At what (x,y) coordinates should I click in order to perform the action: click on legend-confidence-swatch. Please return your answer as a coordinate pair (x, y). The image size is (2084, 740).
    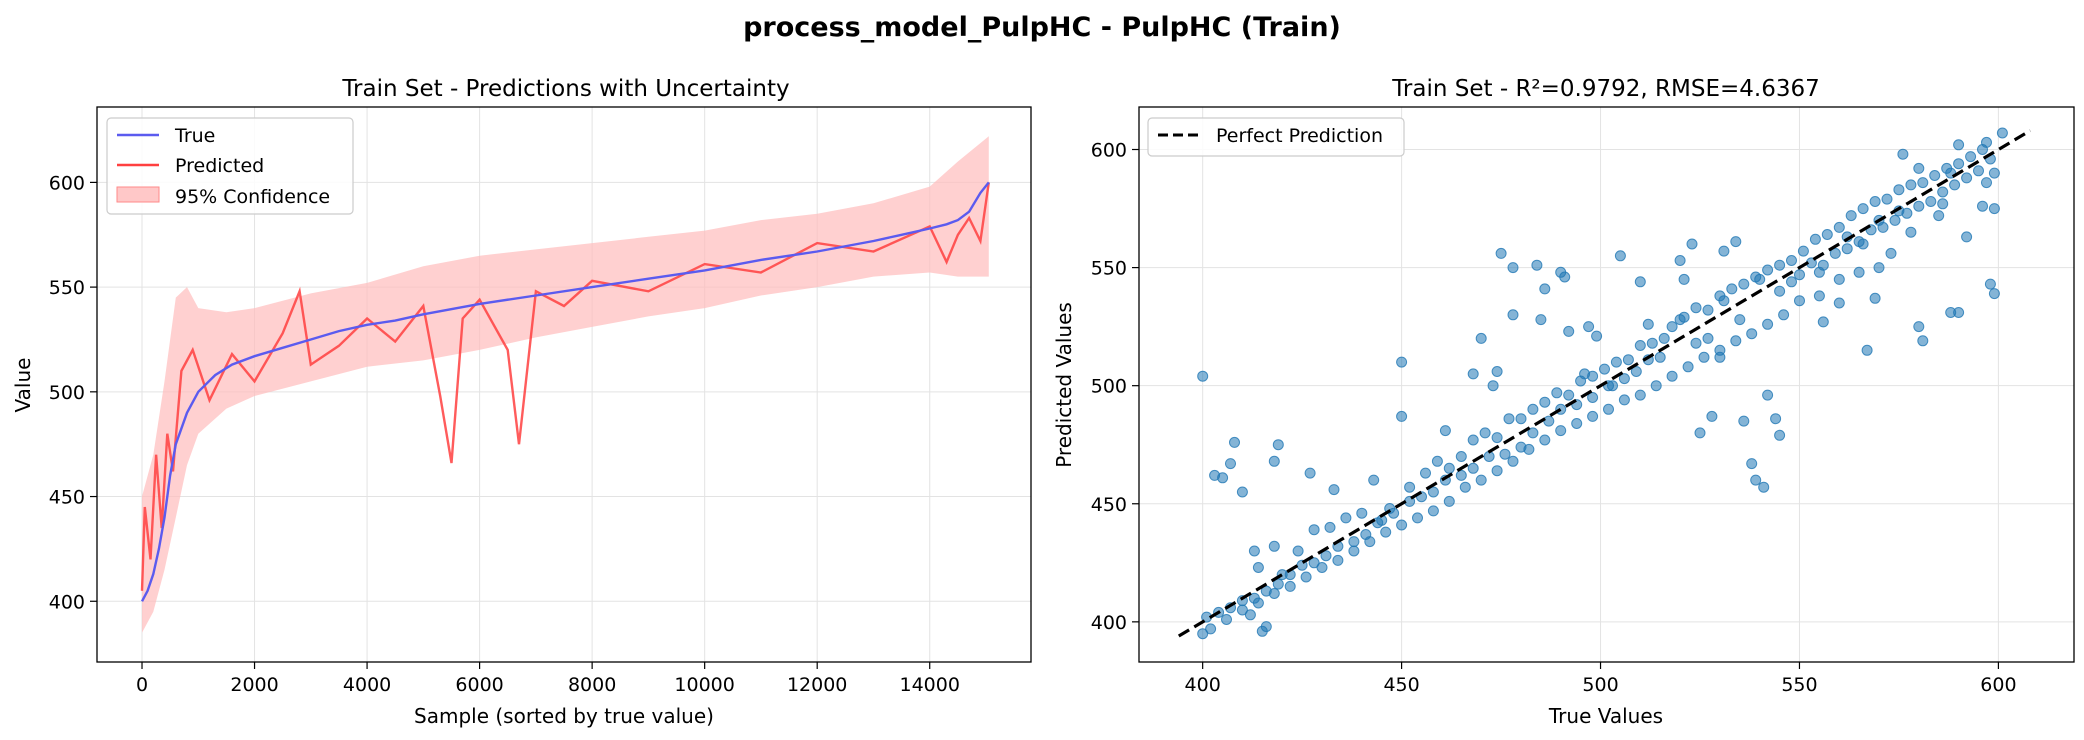
    Looking at the image, I should click on (138, 194).